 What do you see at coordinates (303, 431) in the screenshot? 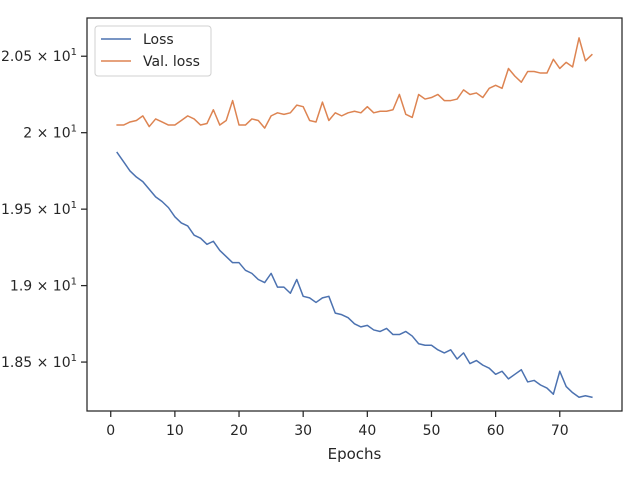
I see `x-tick-label: 30` at bounding box center [303, 431].